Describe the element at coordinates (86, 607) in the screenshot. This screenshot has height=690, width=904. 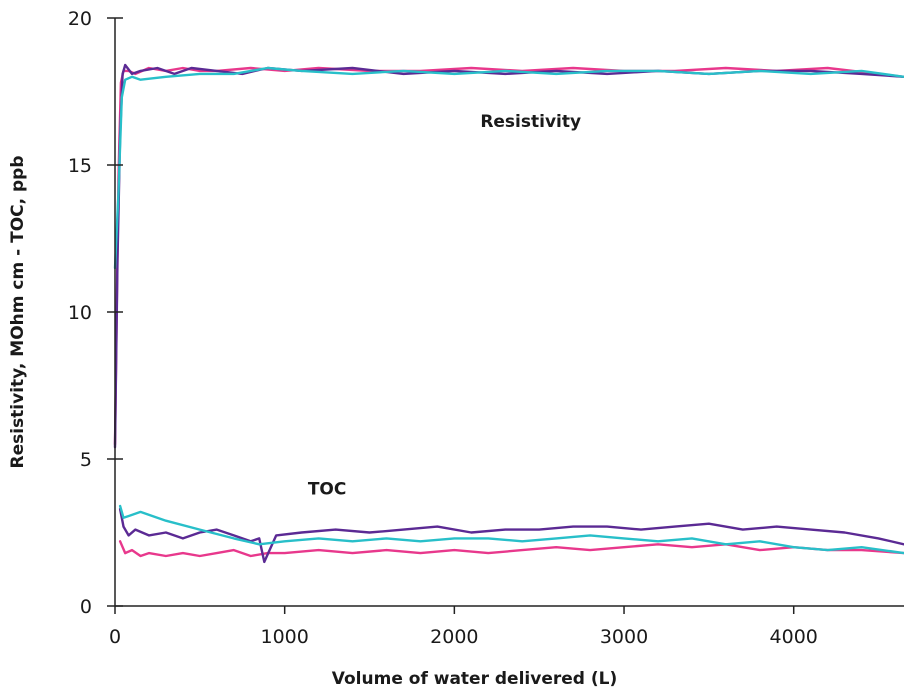
I see `y-tick-label: 0` at that location.